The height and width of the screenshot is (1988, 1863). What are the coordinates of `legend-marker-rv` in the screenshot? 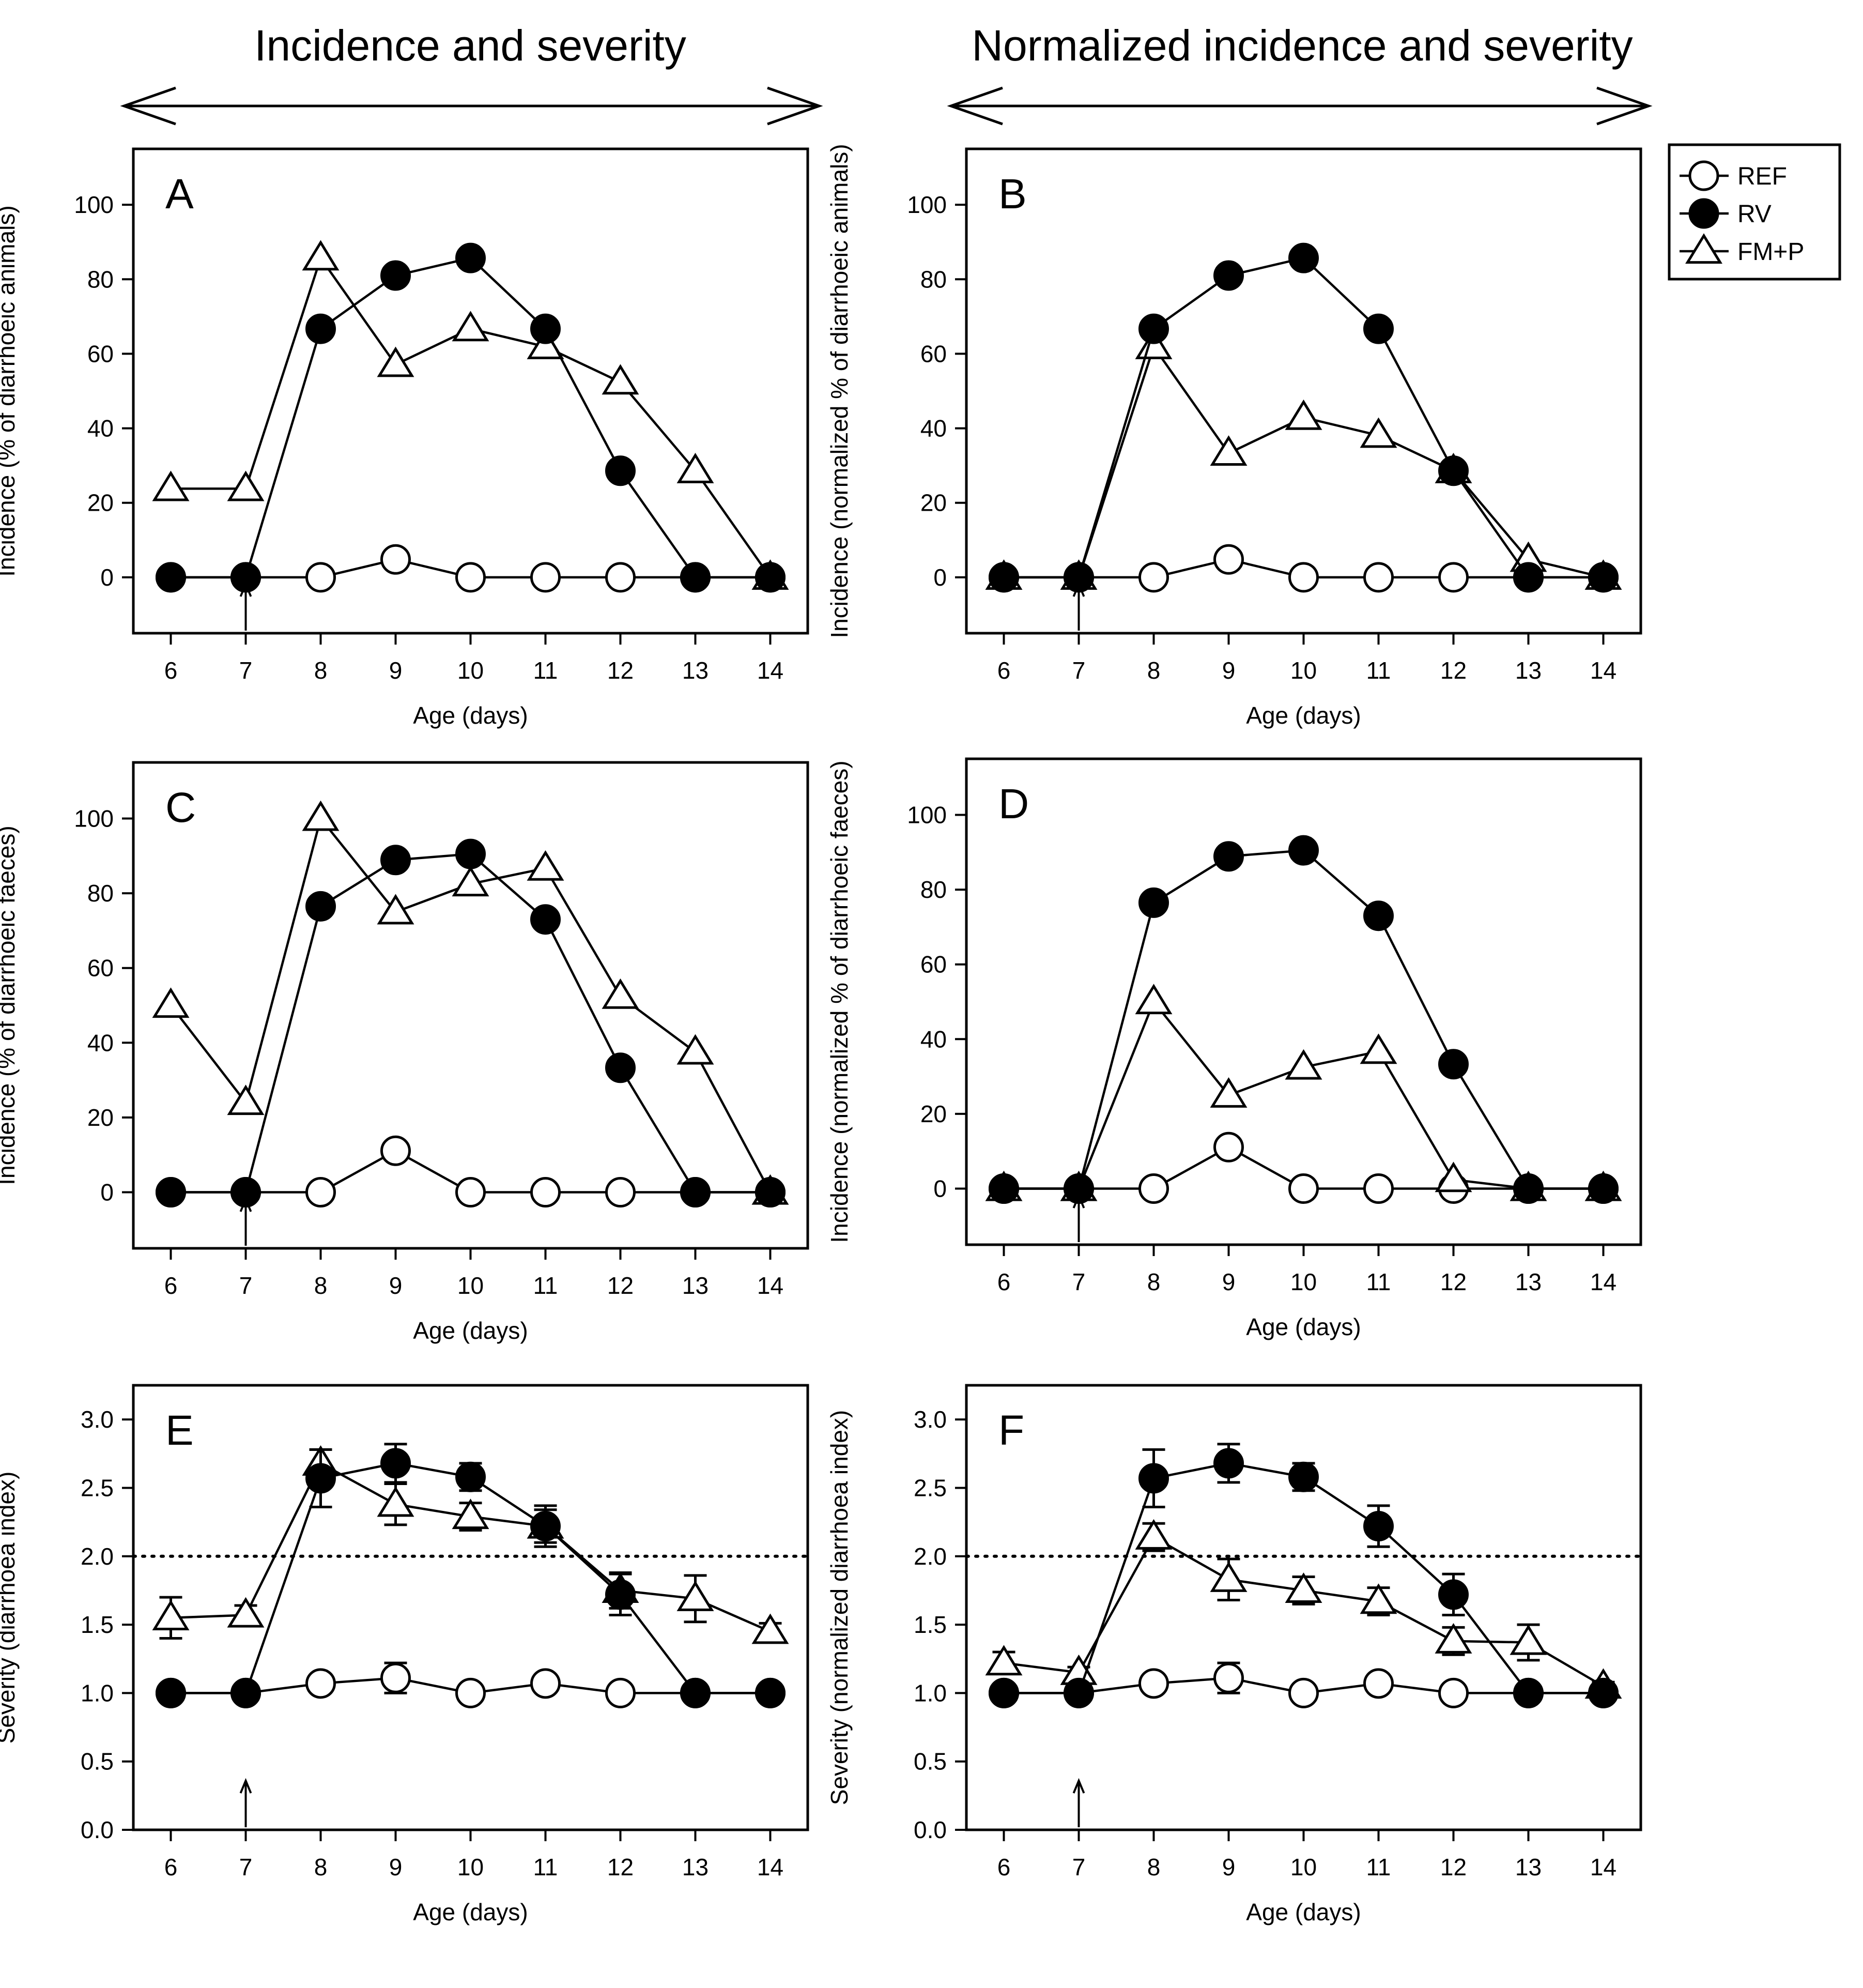 It's located at (1703, 213).